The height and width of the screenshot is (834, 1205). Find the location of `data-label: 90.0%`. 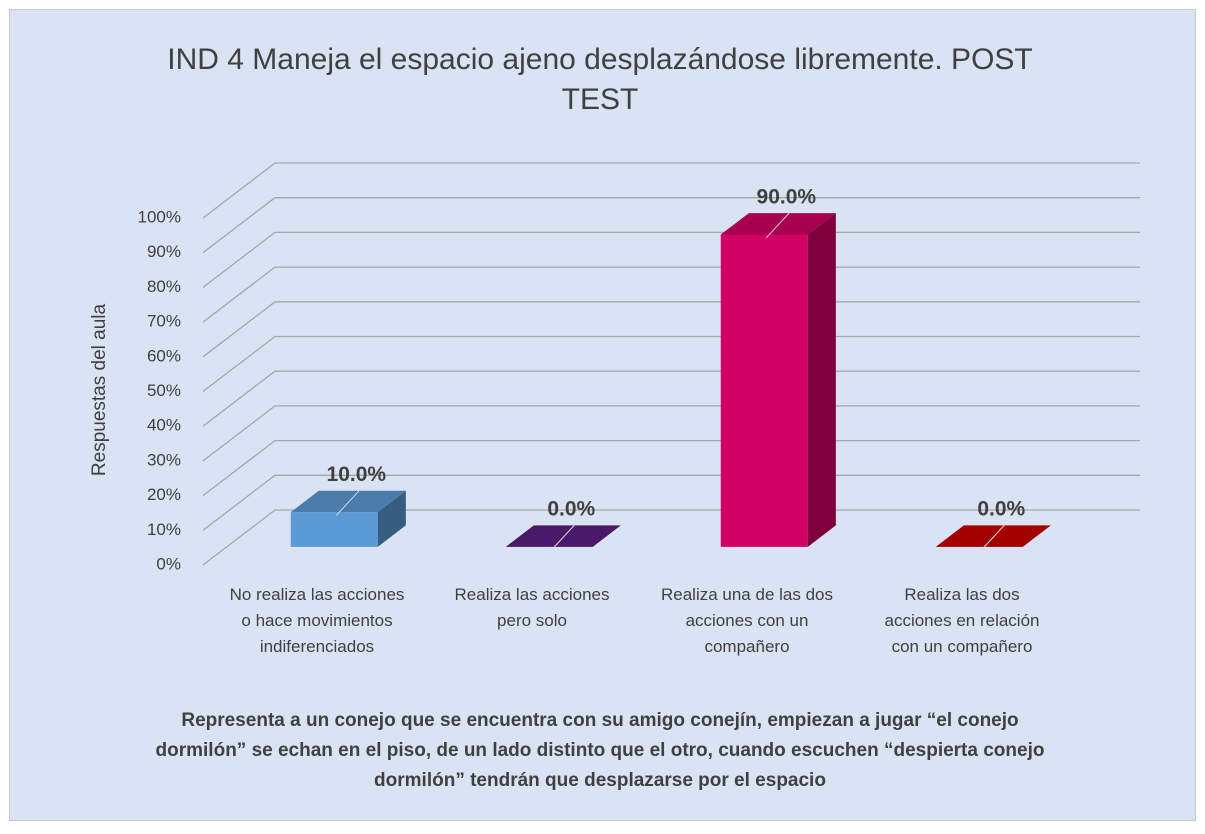

data-label: 90.0% is located at coordinates (787, 196).